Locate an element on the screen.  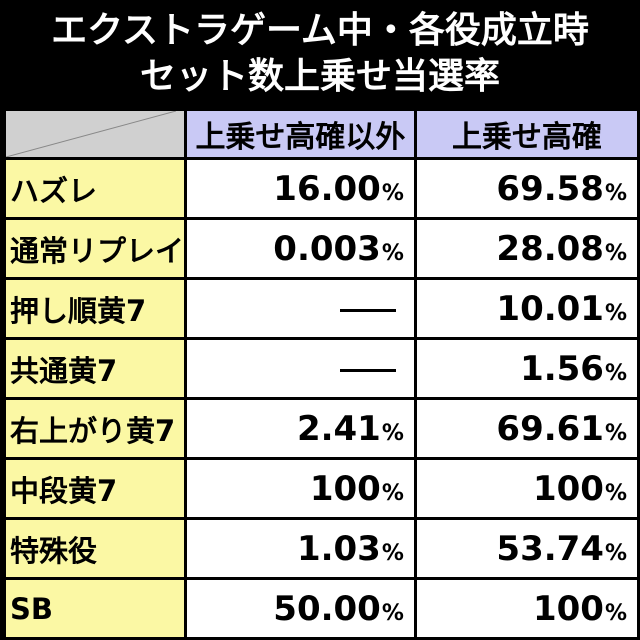
table-row: 中段黄7 100% 100% is located at coordinates (321, 488).